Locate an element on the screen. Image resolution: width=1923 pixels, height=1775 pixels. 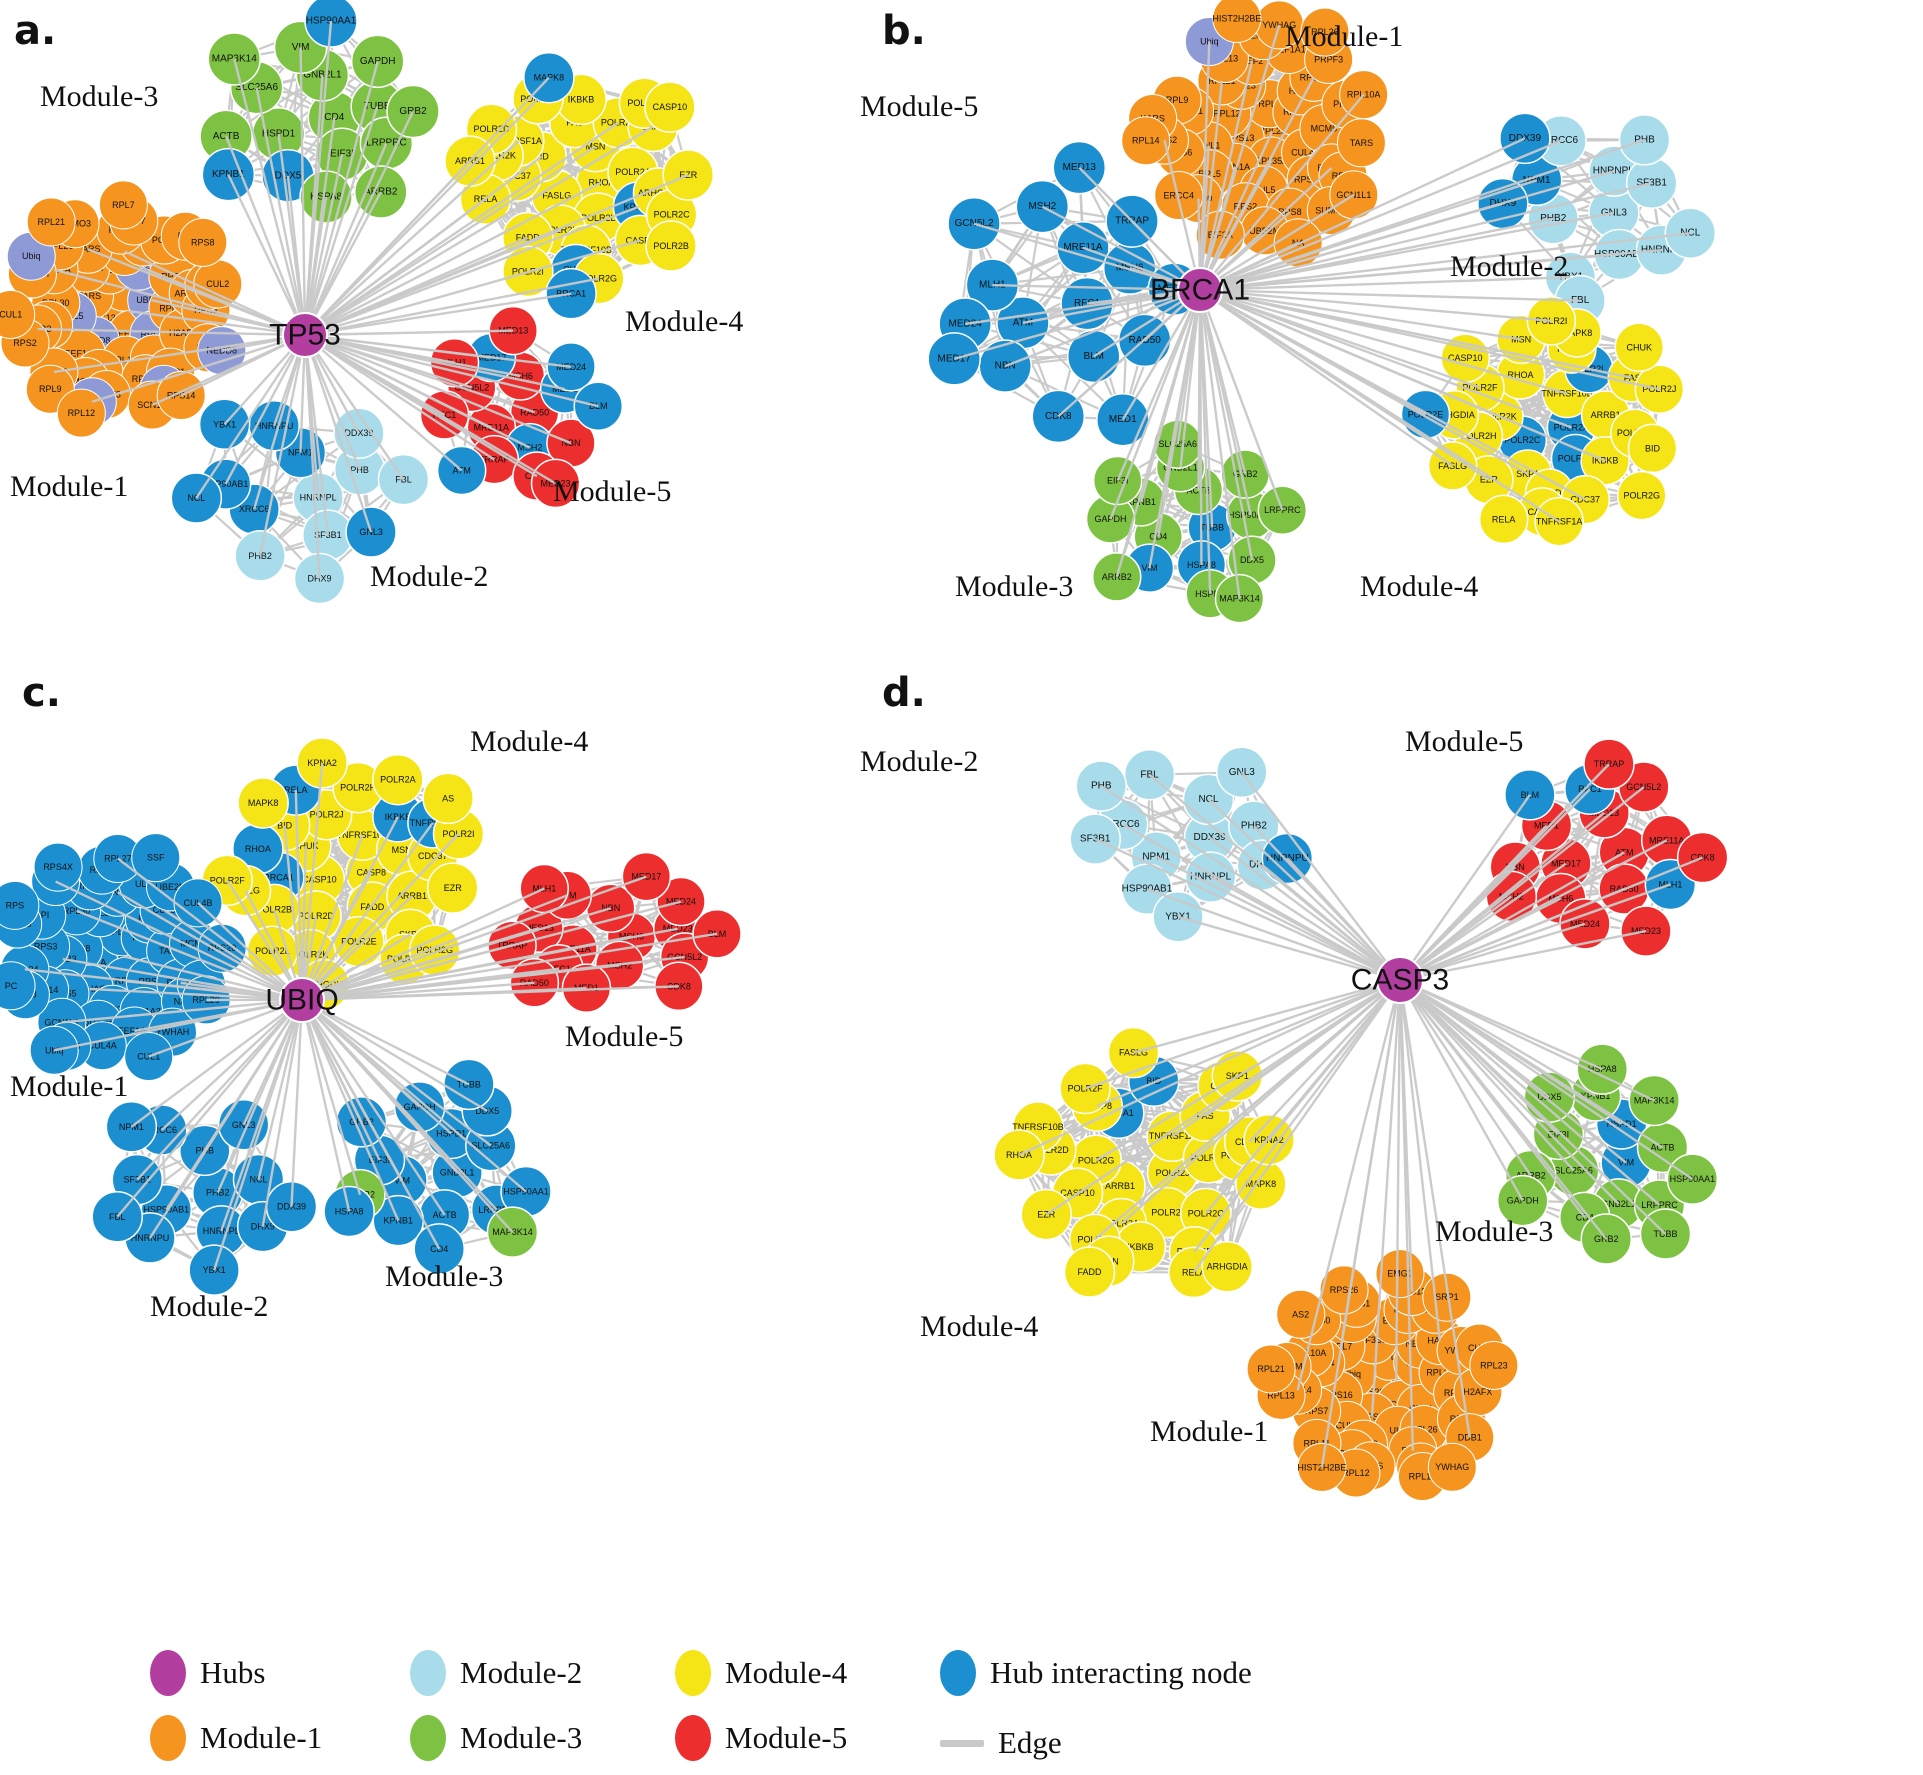
node-label: TNFRSF1A is located at coordinates (1559, 522).